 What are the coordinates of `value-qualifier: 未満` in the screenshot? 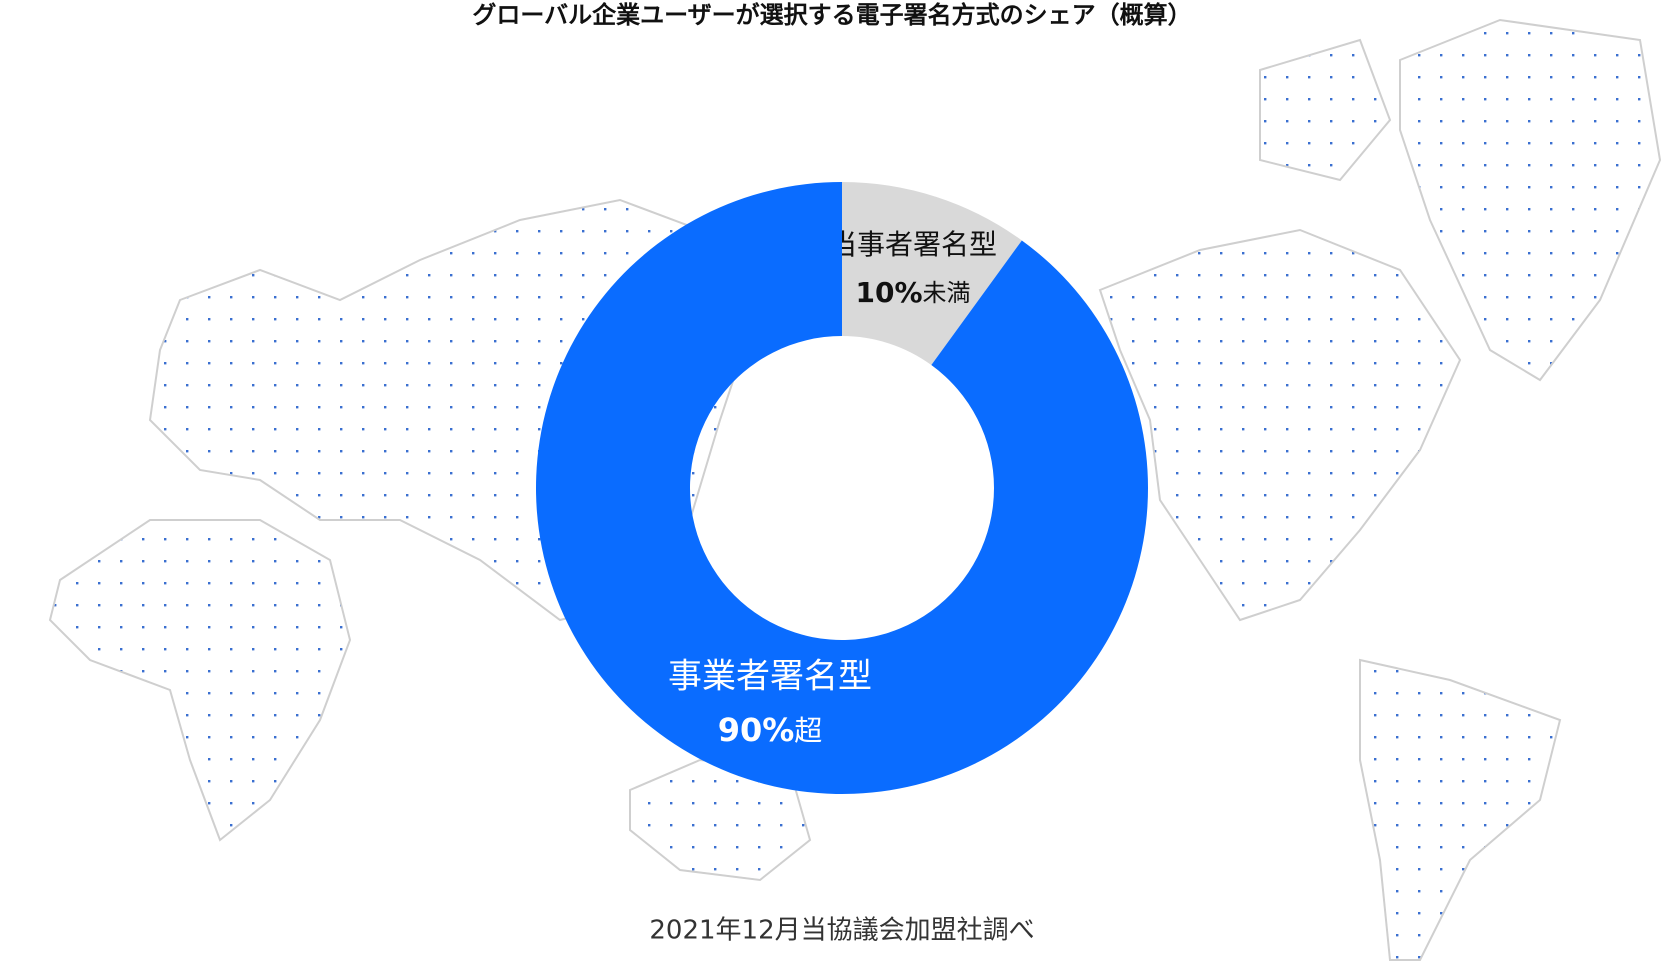 It's located at (947, 293).